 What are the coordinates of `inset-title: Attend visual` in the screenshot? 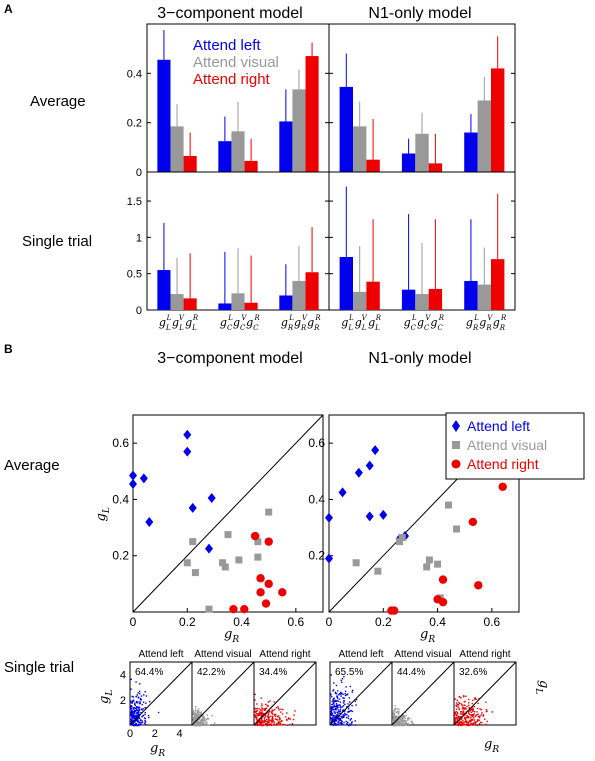 It's located at (222, 654).